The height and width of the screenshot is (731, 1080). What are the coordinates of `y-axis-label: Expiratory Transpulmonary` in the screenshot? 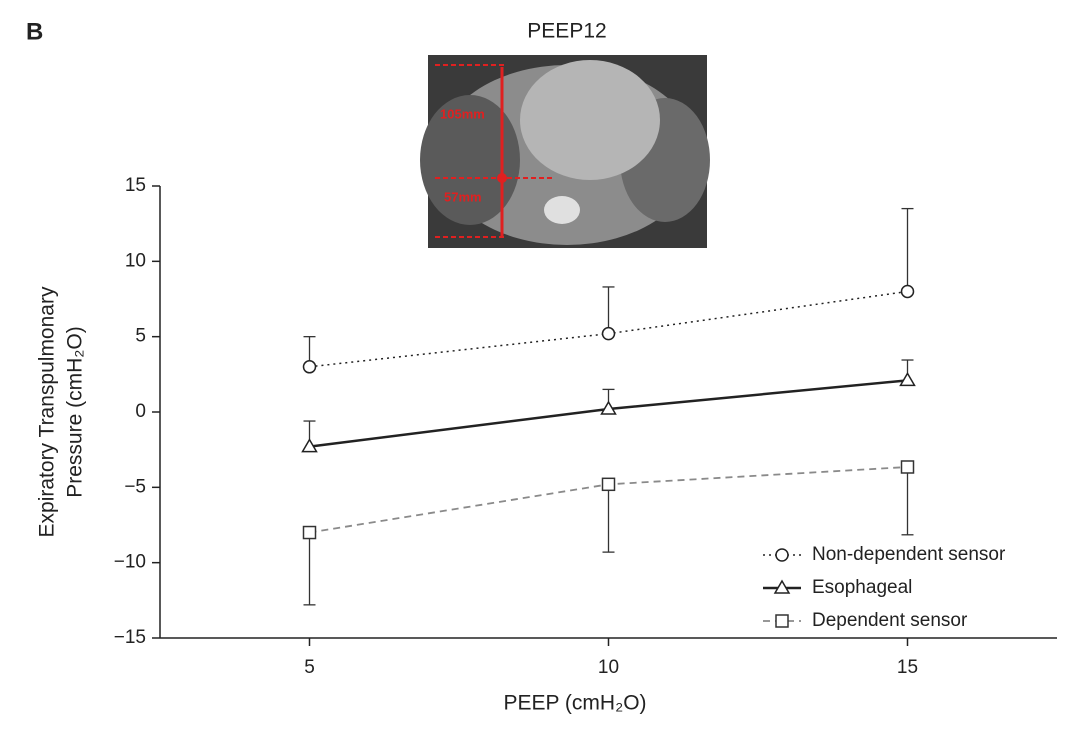 It's located at (47, 411).